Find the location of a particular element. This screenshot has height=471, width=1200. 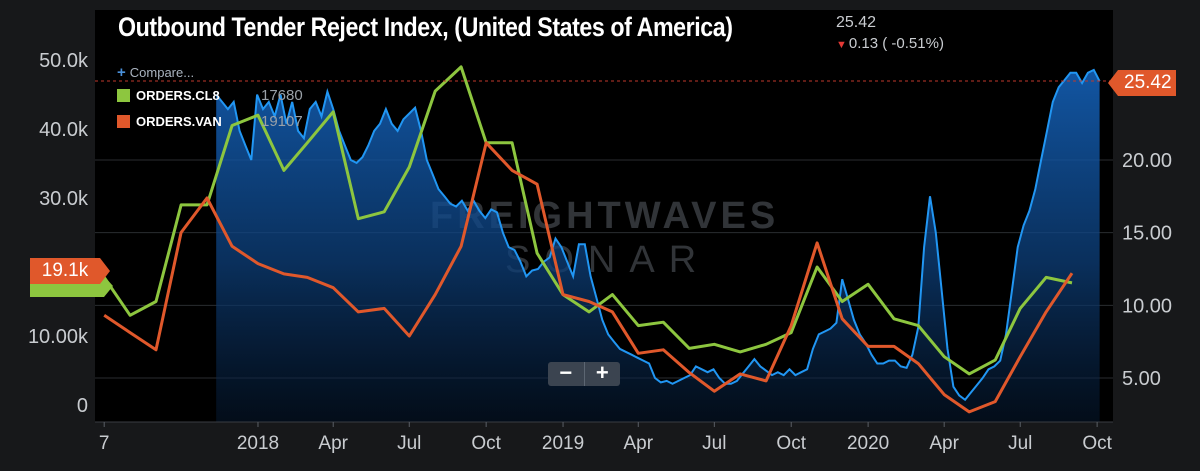

x-tick-label: 2019 is located at coordinates (563, 443).